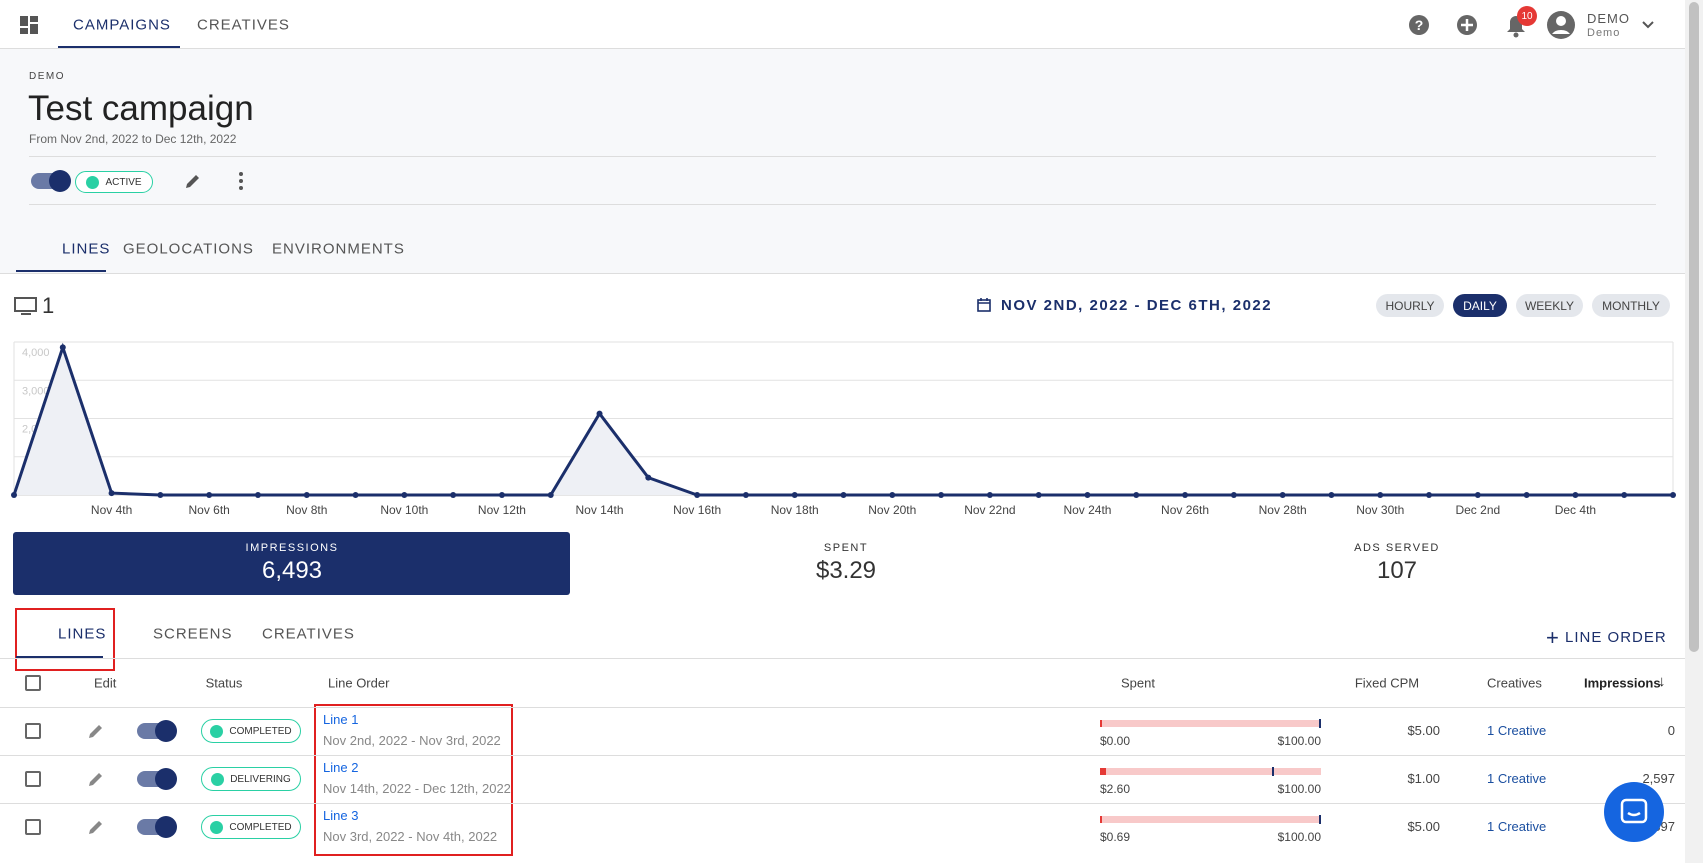 The image size is (1703, 863). I want to click on x-tick-label: Nov 22nd, so click(989, 510).